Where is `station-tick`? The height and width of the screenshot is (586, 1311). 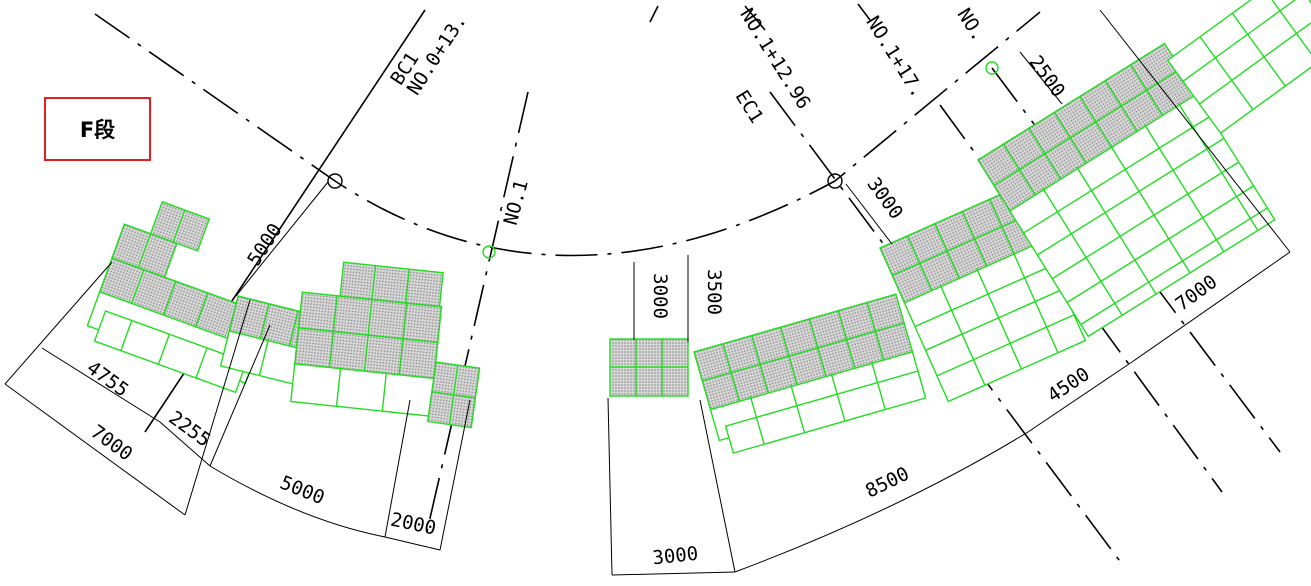 station-tick is located at coordinates (654, 14).